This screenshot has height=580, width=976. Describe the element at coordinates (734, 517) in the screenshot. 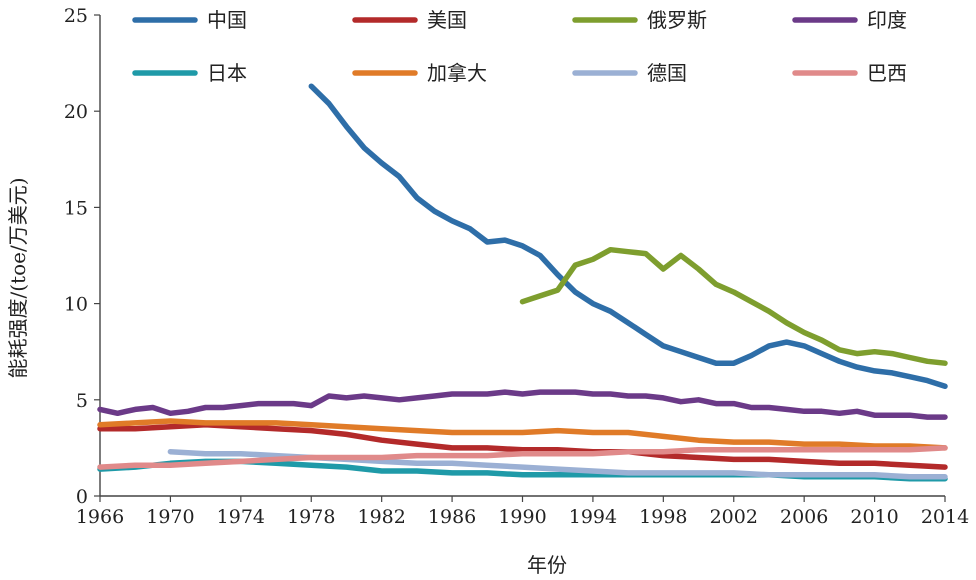

I see `x-tick-label: 2002` at that location.